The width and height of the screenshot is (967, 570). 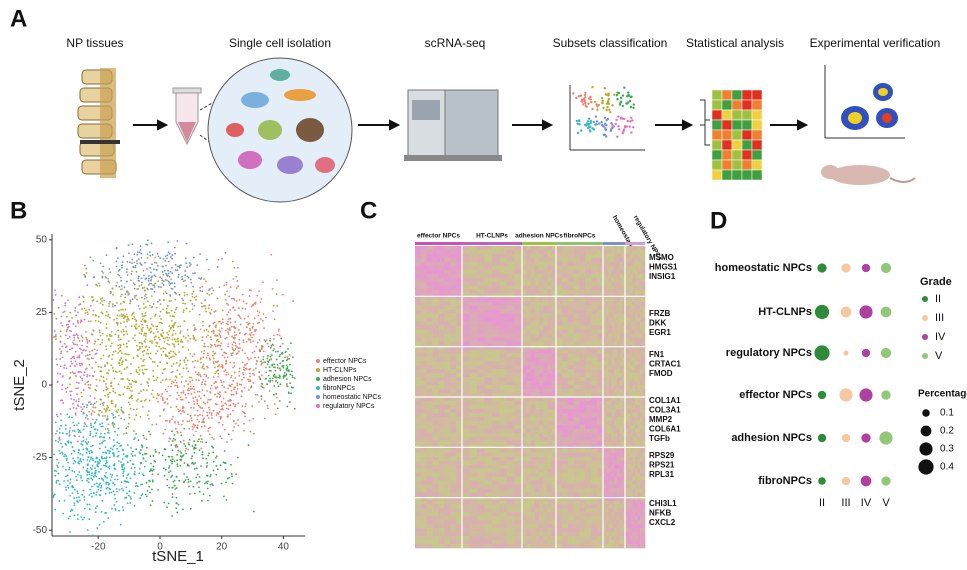 I want to click on y-tick-label: 25, so click(x=42, y=312).